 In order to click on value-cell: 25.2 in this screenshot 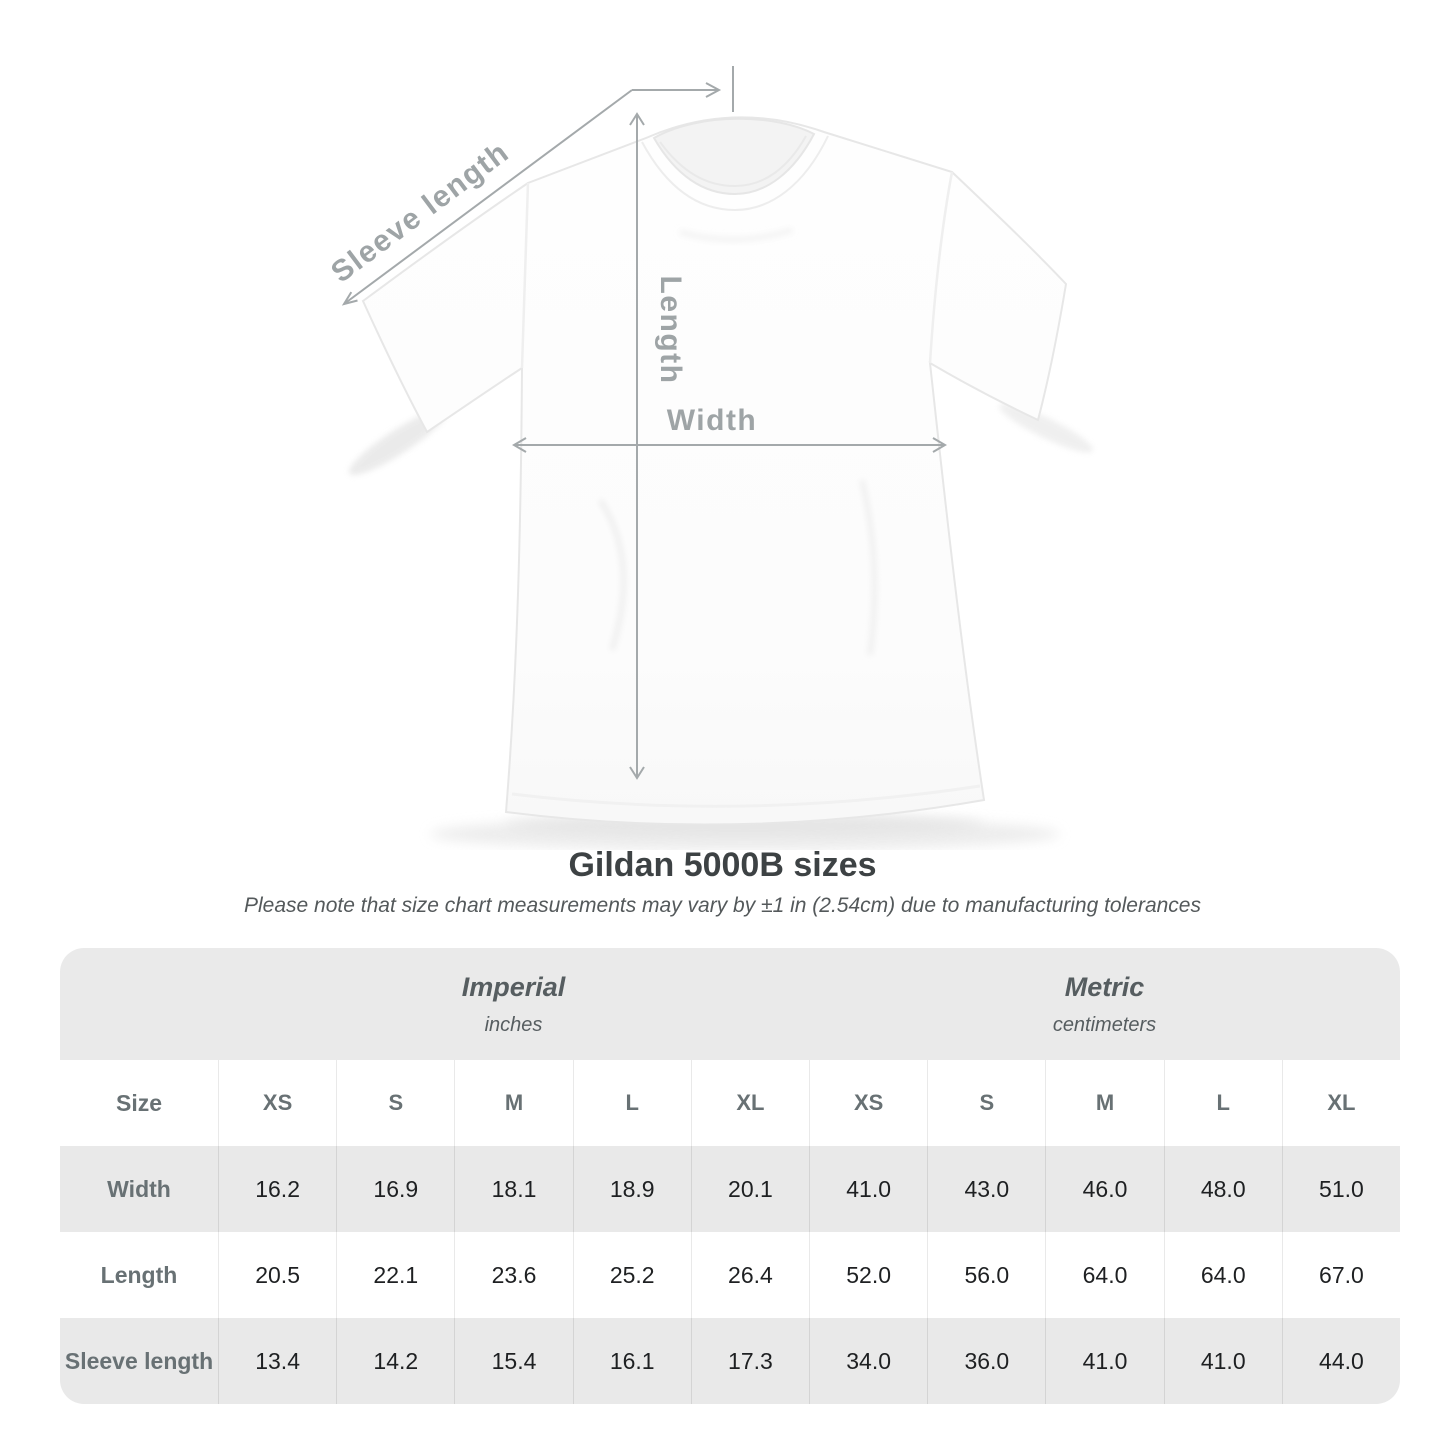, I will do `click(631, 1275)`.